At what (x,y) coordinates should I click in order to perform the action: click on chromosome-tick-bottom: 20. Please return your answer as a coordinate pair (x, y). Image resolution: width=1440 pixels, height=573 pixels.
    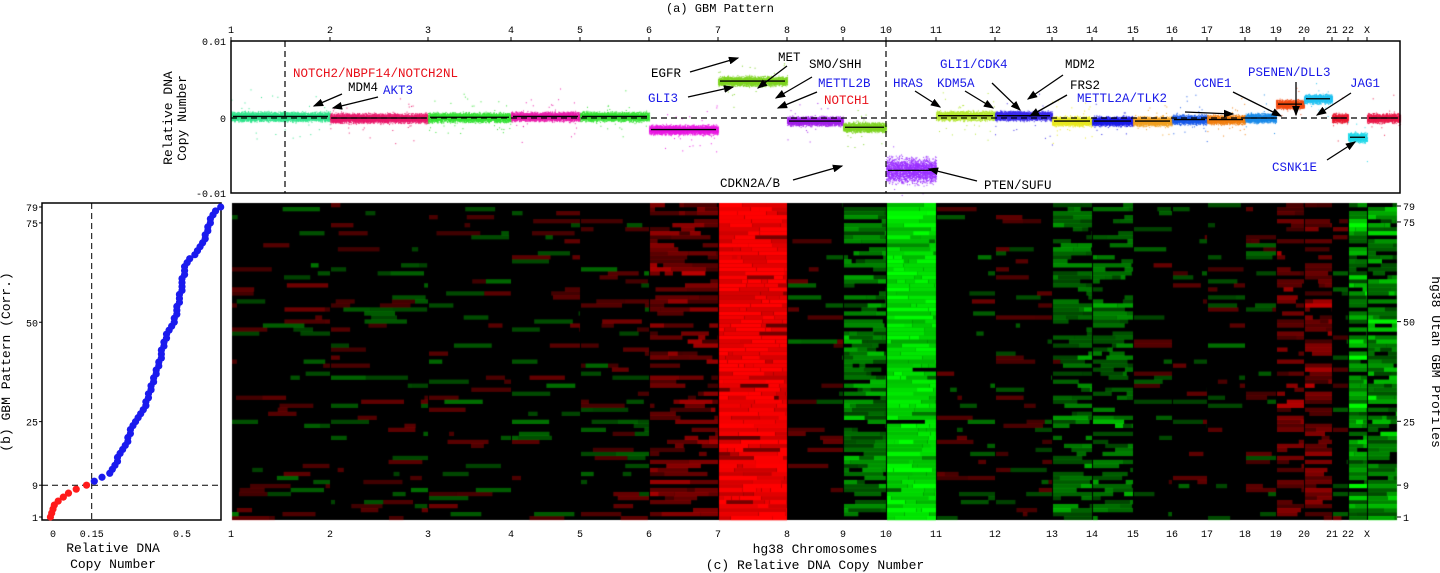
    Looking at the image, I should click on (1304, 535).